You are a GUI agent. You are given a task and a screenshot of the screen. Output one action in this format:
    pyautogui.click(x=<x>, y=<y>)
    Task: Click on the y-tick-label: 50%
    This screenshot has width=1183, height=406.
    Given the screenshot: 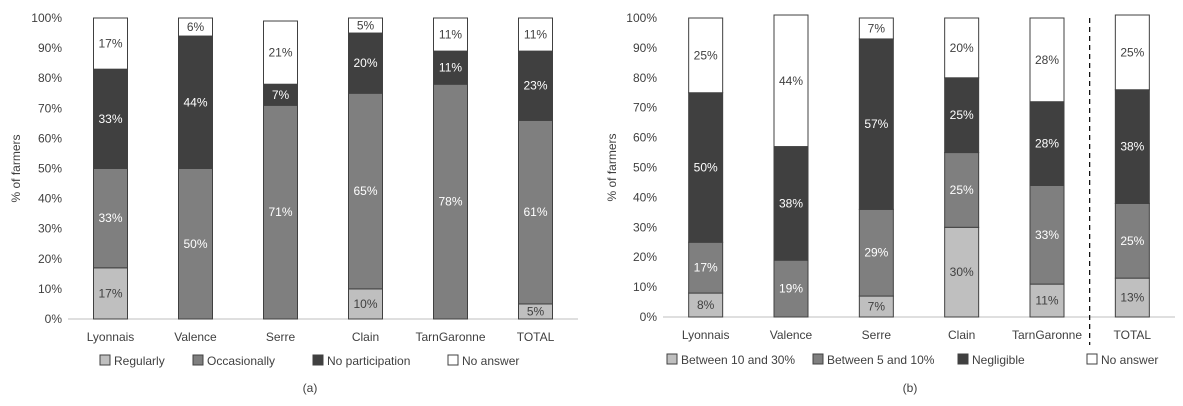 What is the action you would take?
    pyautogui.click(x=50, y=169)
    